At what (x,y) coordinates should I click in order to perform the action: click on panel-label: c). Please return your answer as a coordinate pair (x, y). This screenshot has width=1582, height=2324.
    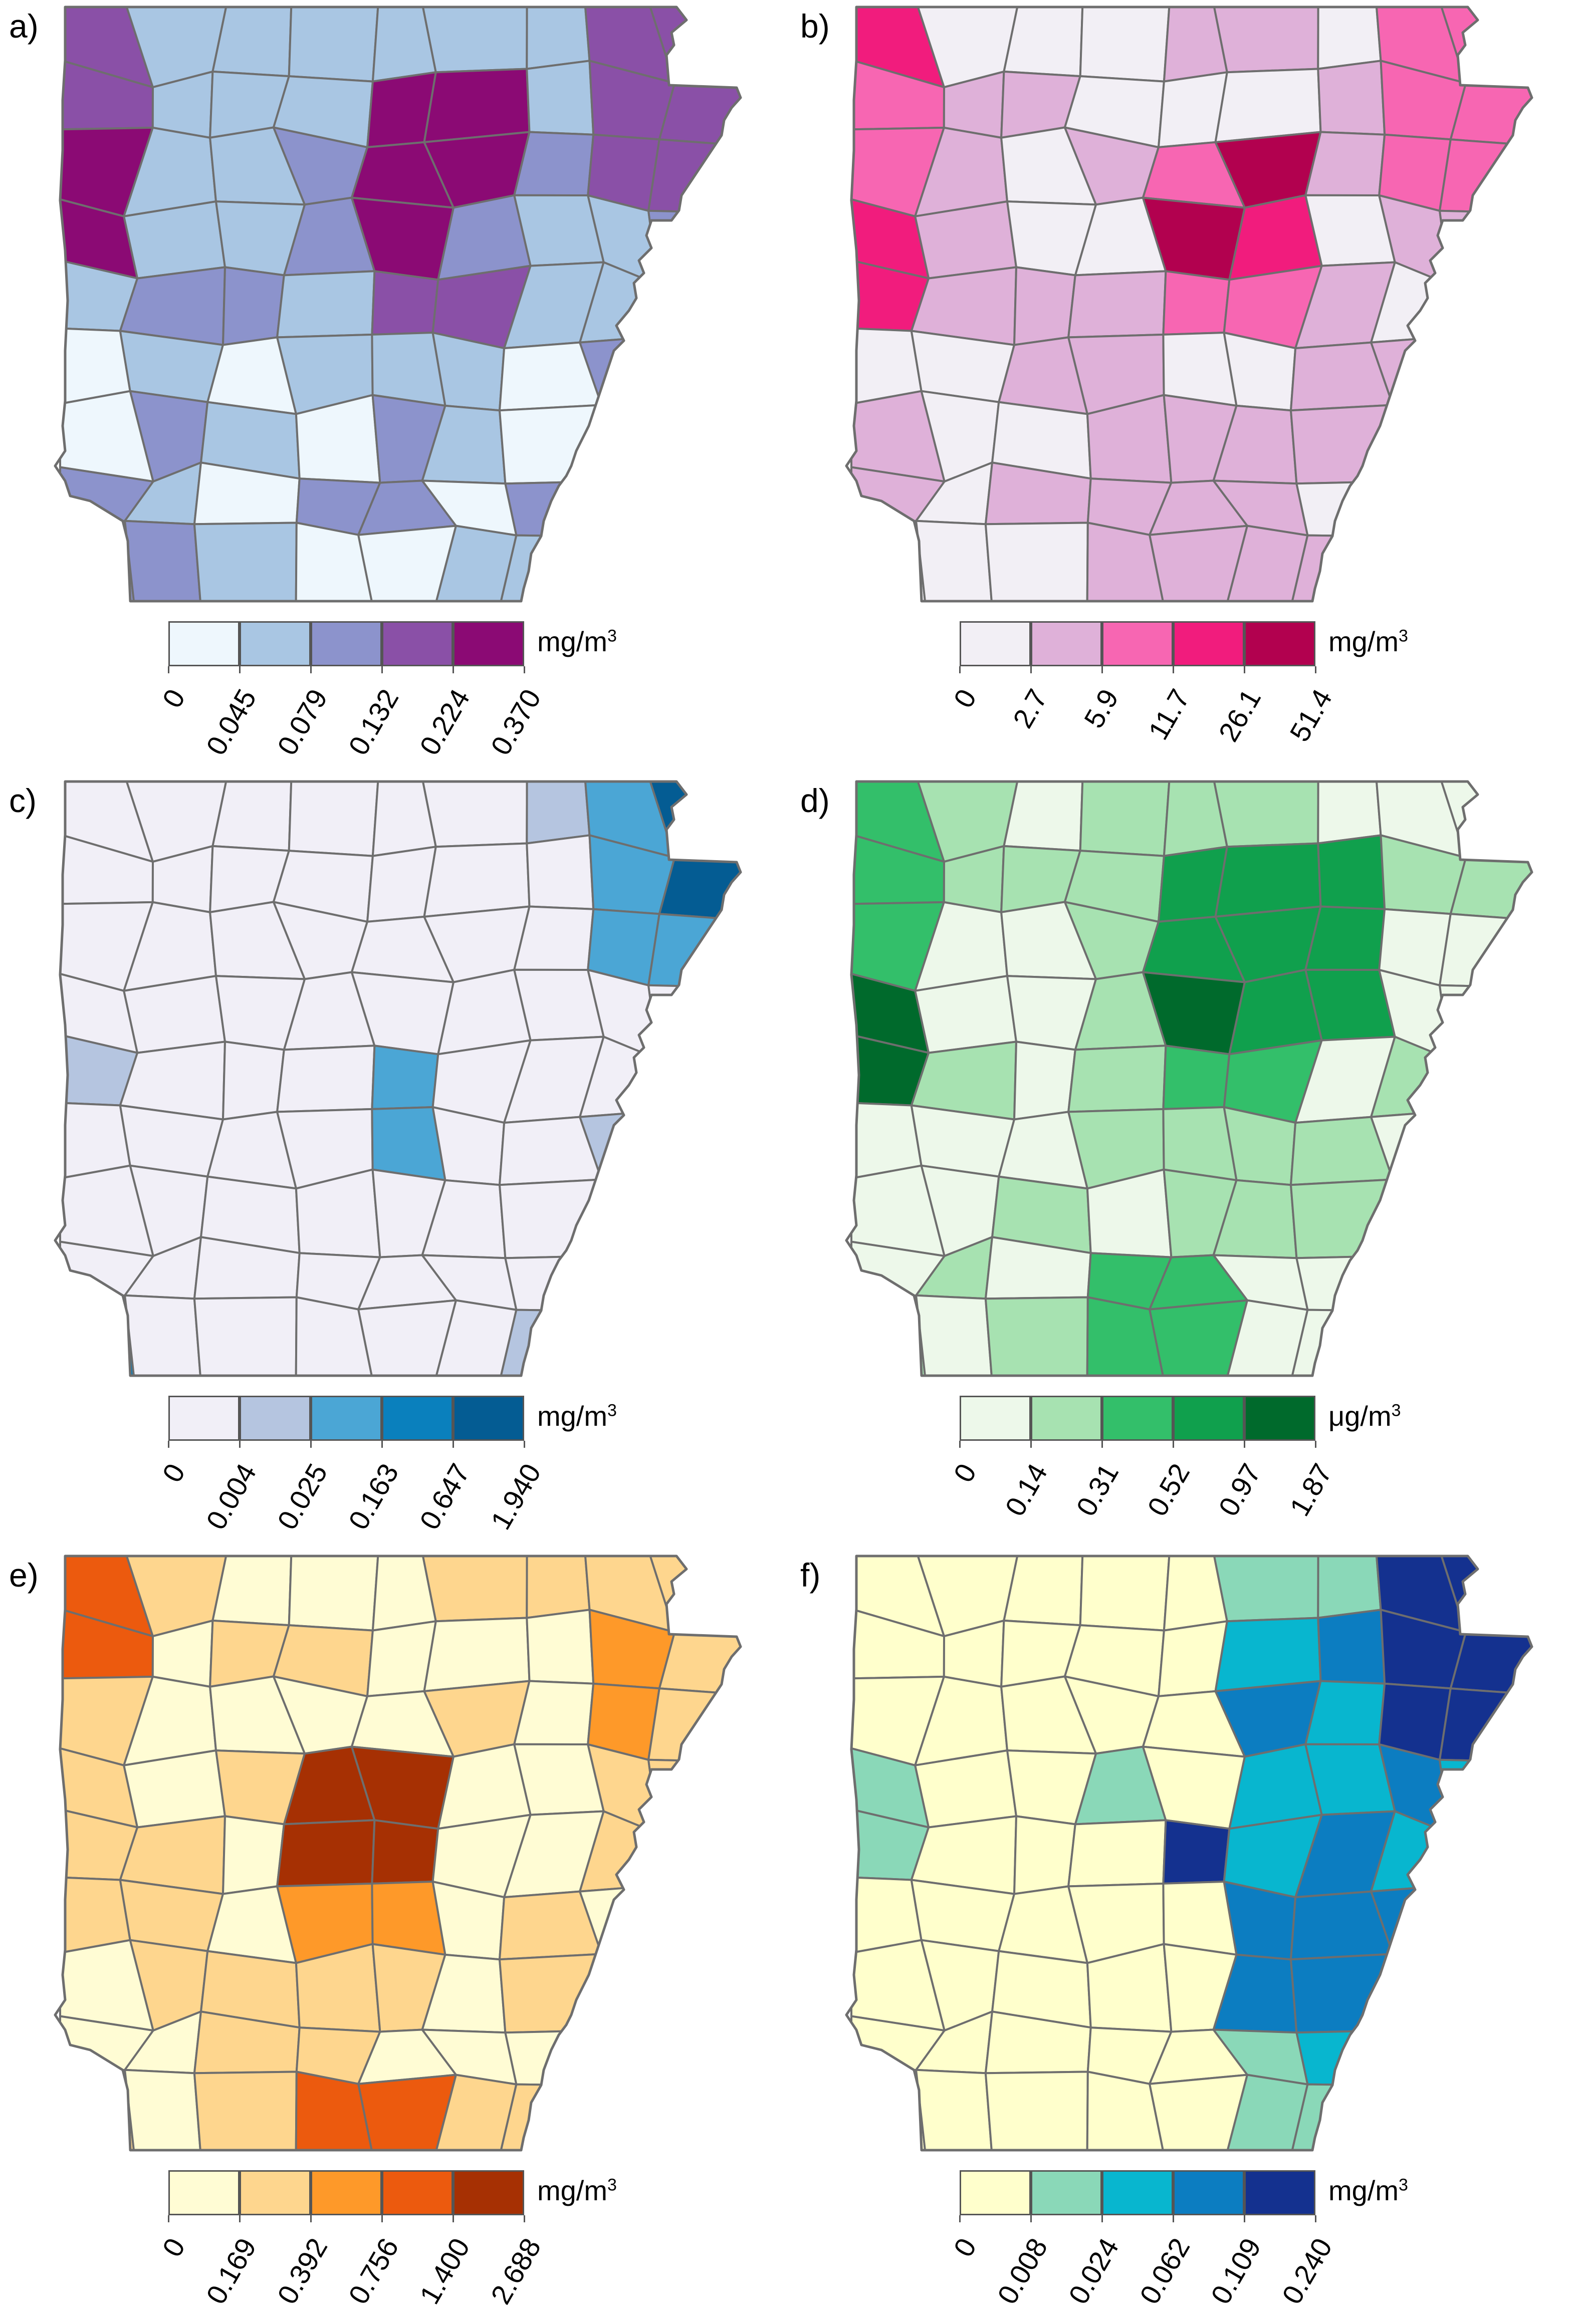
    Looking at the image, I should click on (23, 800).